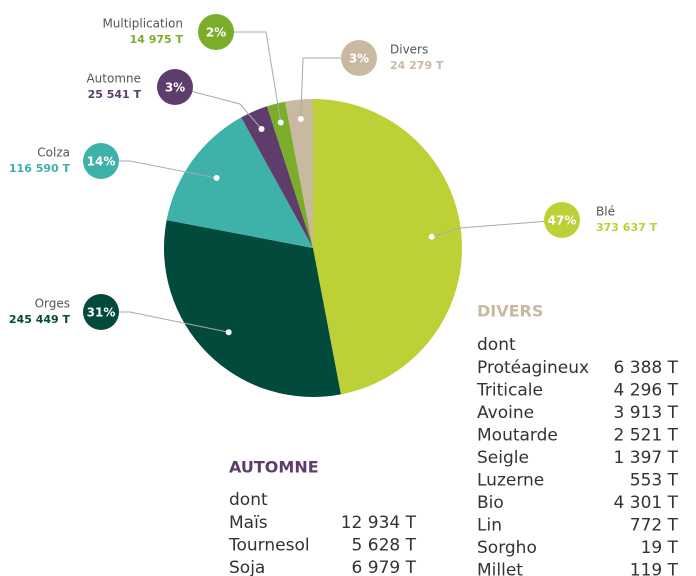 This screenshot has width=696, height=576. Describe the element at coordinates (654, 568) in the screenshot. I see `row-value: 119 T` at that location.